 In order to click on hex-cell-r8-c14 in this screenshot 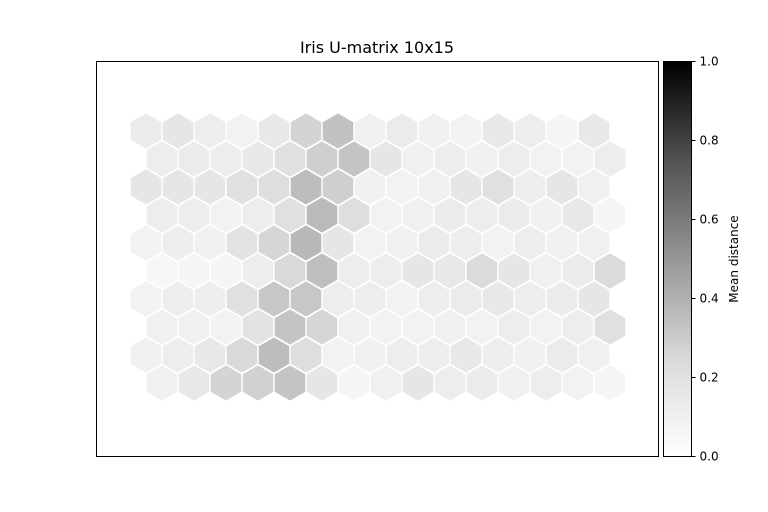, I will do `click(594, 355)`.